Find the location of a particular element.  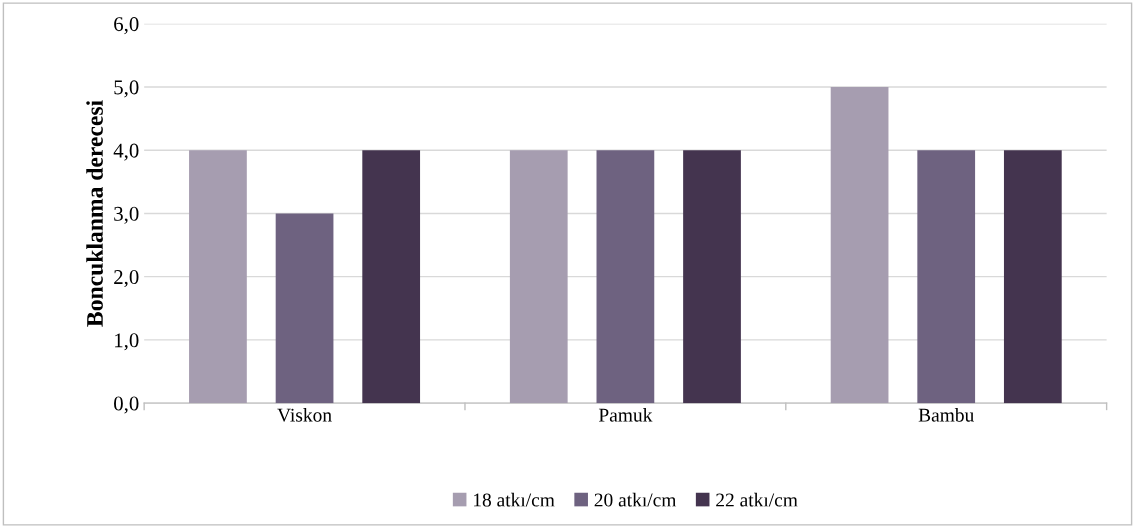

y-tick-label: 1,0 is located at coordinates (127, 342).